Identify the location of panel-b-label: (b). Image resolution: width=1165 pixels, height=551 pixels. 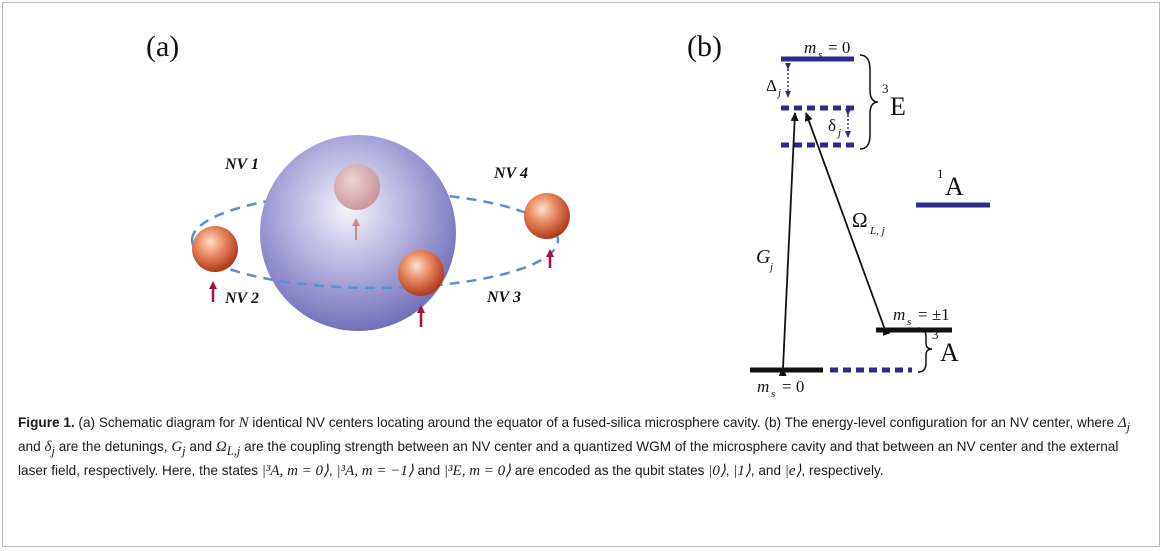
(704, 46).